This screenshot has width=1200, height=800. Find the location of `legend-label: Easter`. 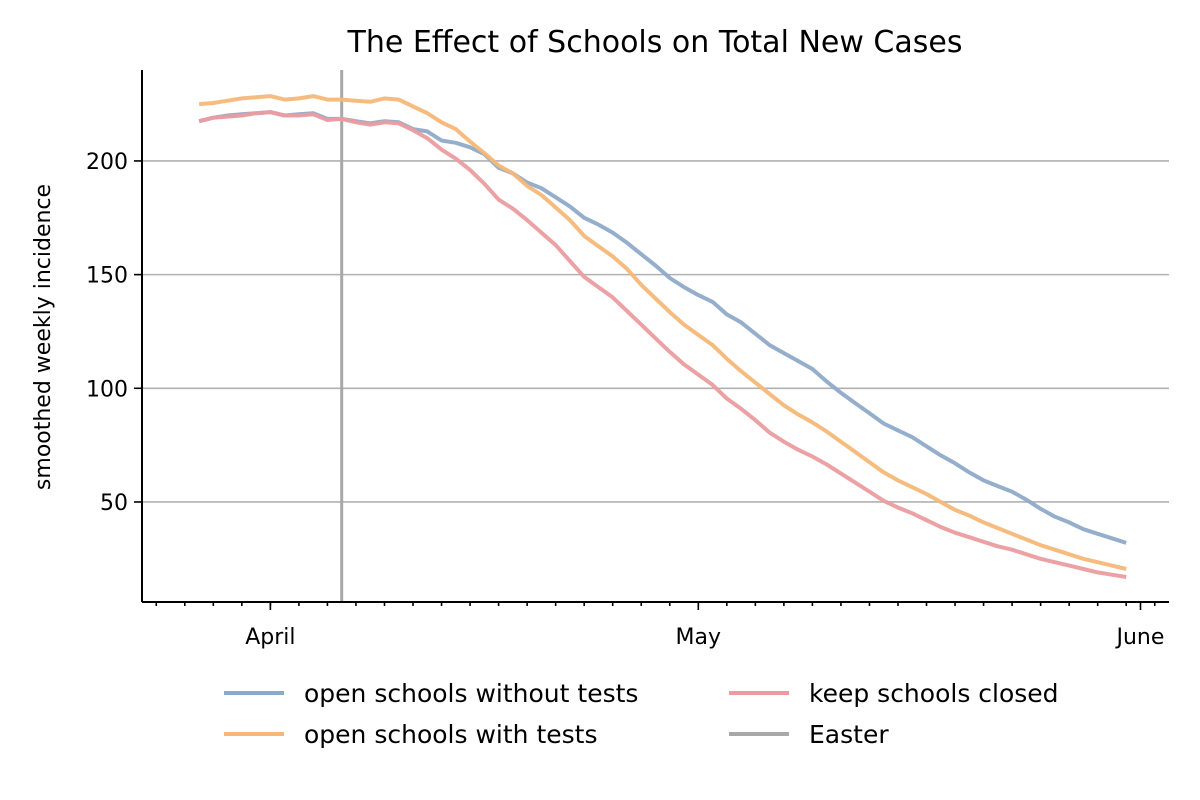

legend-label: Easter is located at coordinates (849, 734).